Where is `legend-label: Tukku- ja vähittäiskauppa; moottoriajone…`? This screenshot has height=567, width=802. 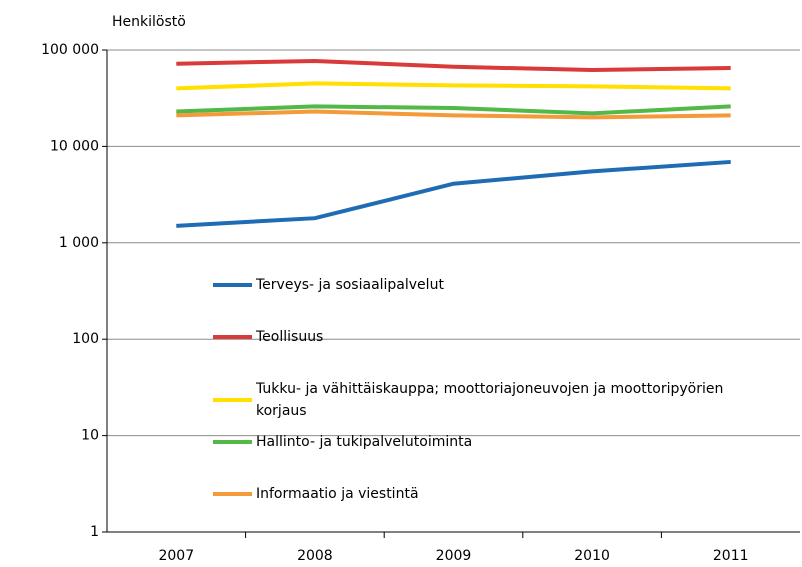
legend-label: Tukku- ja vähittäiskauppa; moottoriajone… is located at coordinates (490, 400).